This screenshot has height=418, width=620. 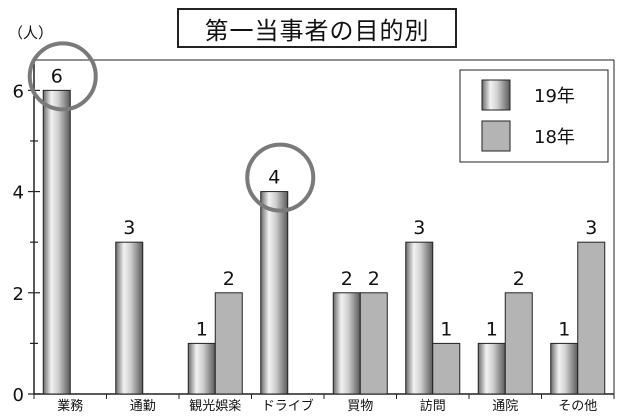 What do you see at coordinates (215, 406) in the screenshot?
I see `x-tick-label: 観光娯楽` at bounding box center [215, 406].